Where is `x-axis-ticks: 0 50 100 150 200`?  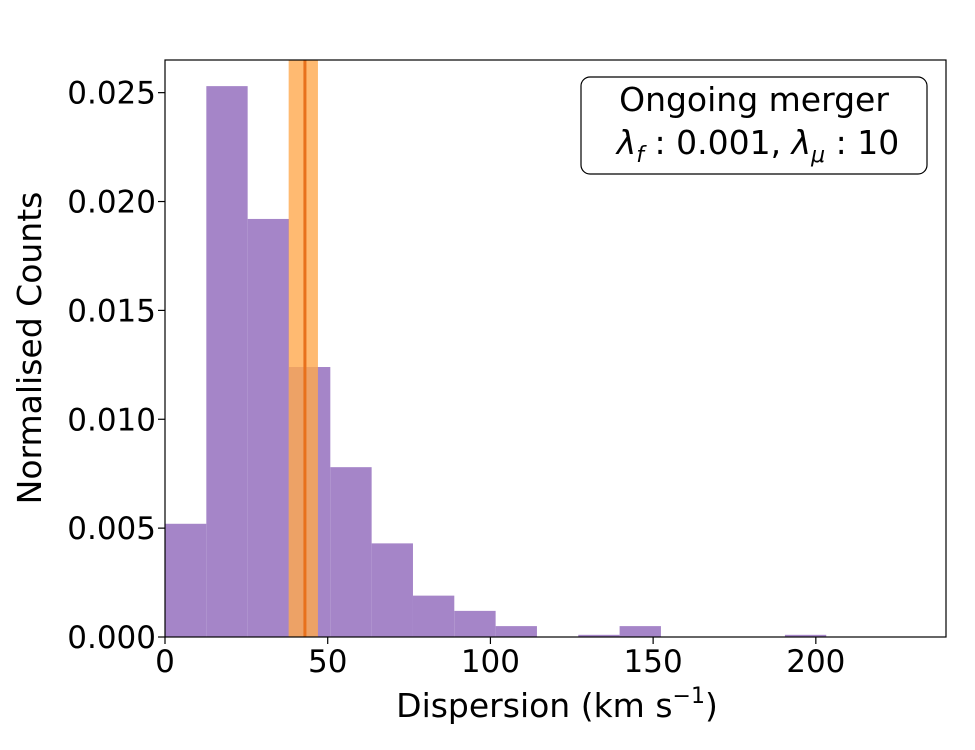 x-axis-ticks: 0 50 100 150 200 is located at coordinates (500, 658).